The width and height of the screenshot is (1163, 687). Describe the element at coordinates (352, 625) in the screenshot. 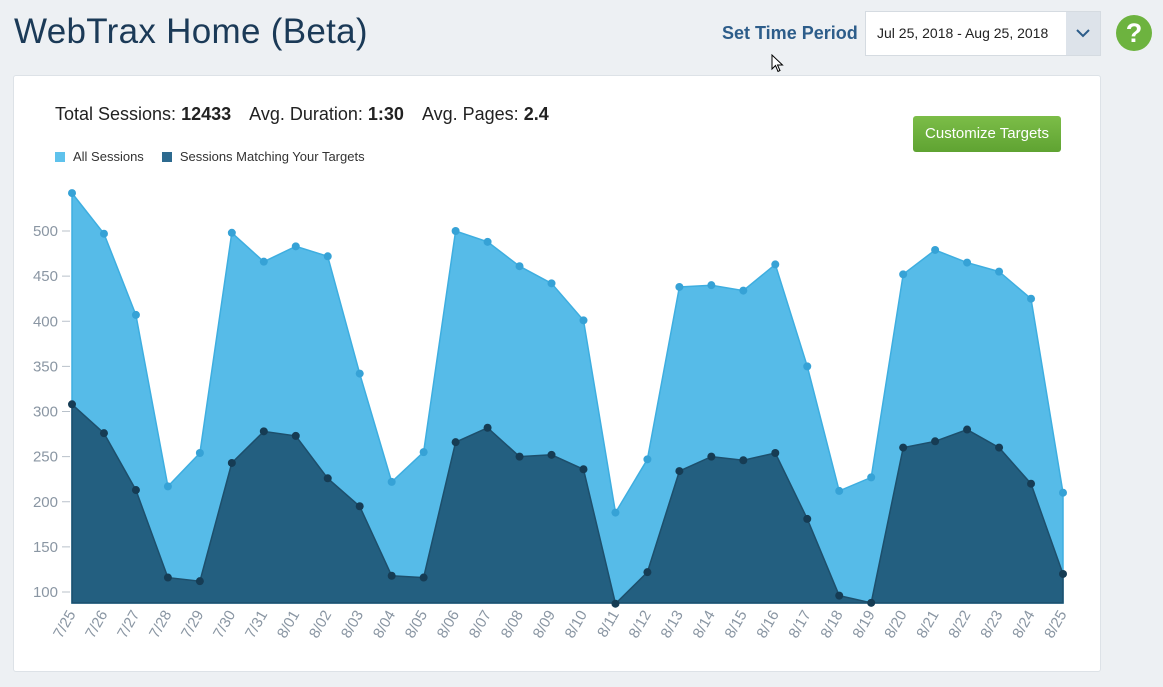

I see `x-tick-label: 8/03` at that location.